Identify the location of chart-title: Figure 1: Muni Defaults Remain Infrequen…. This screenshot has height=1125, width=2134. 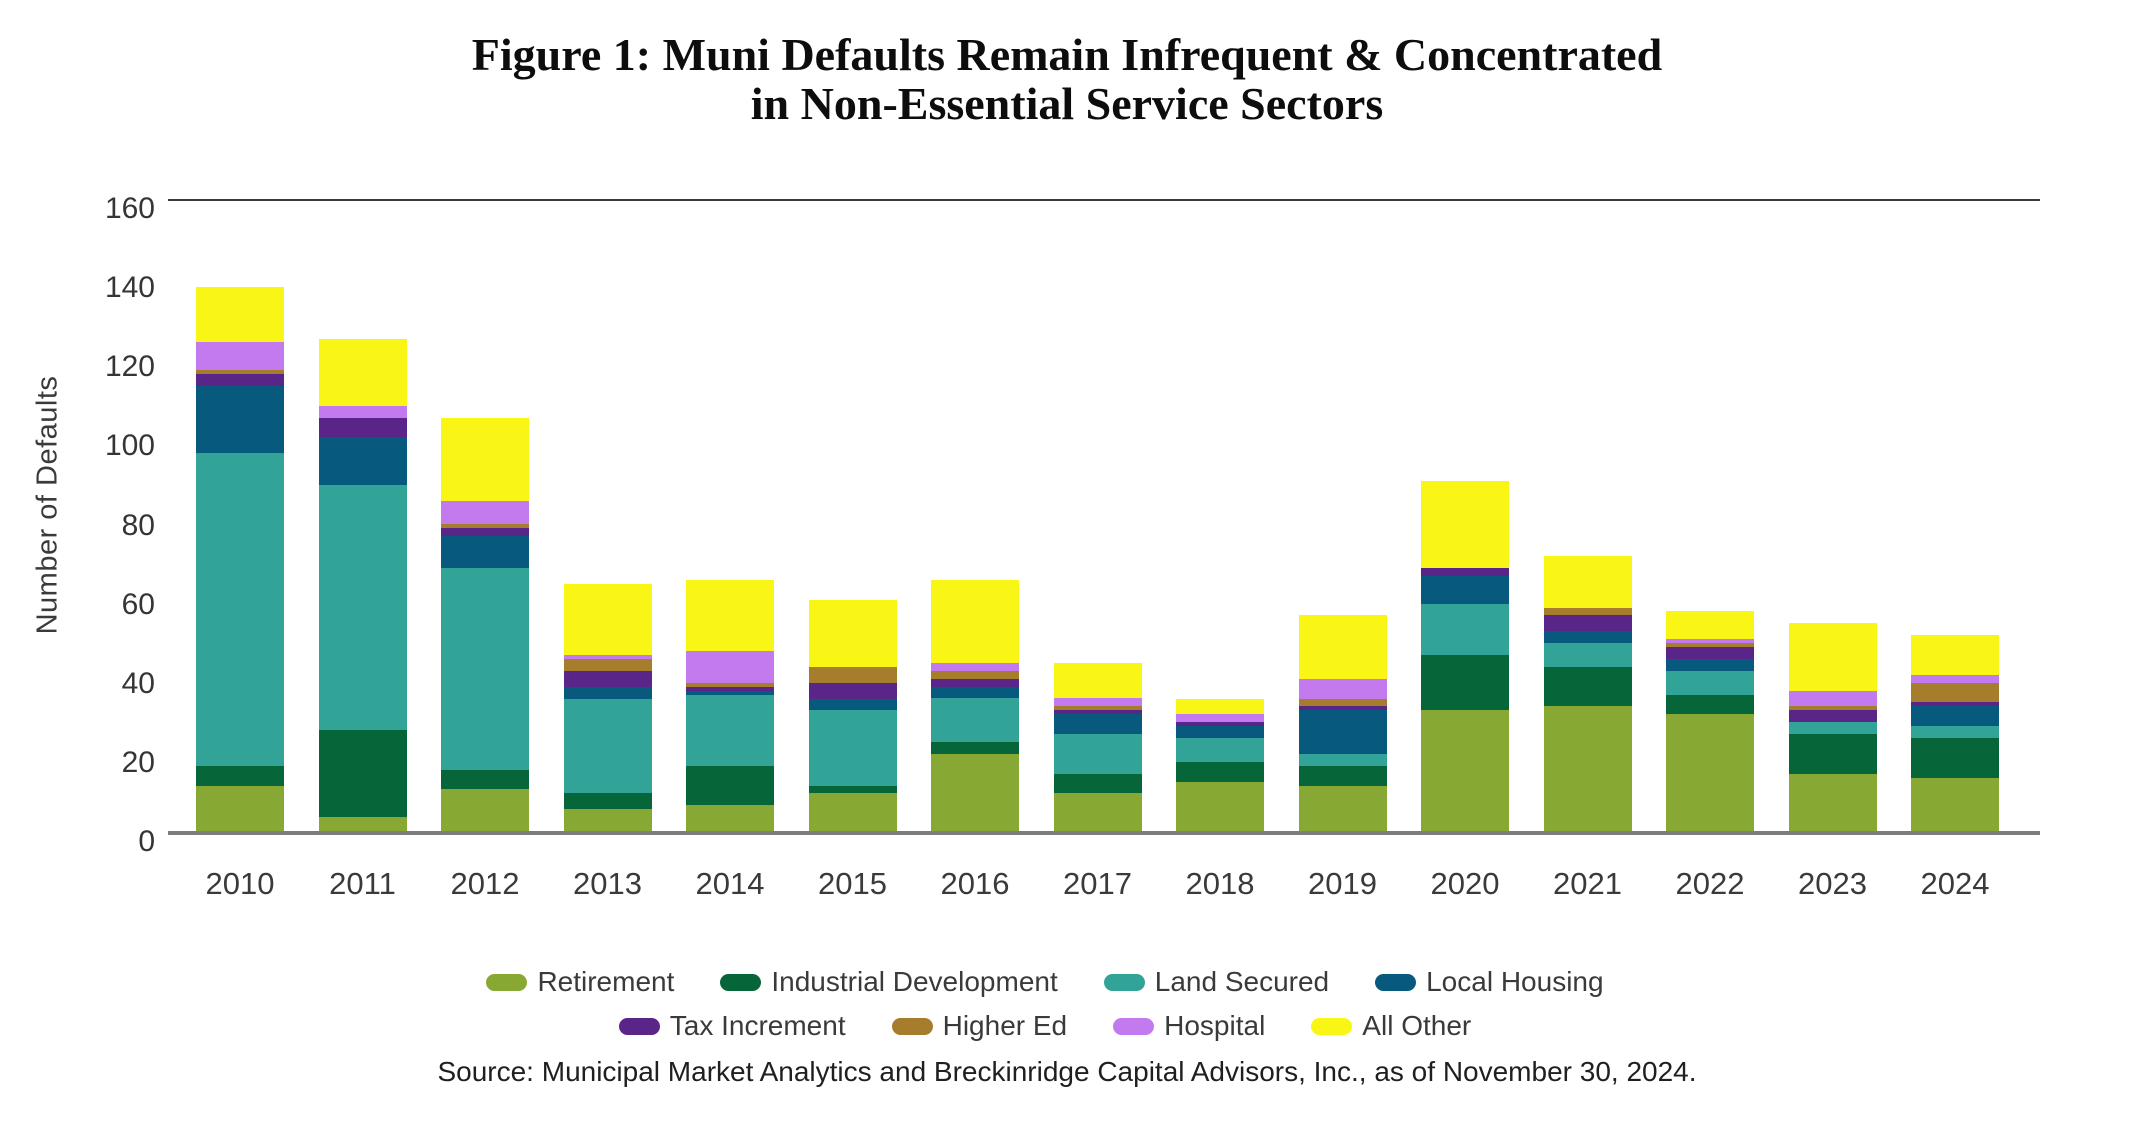
(1067, 79).